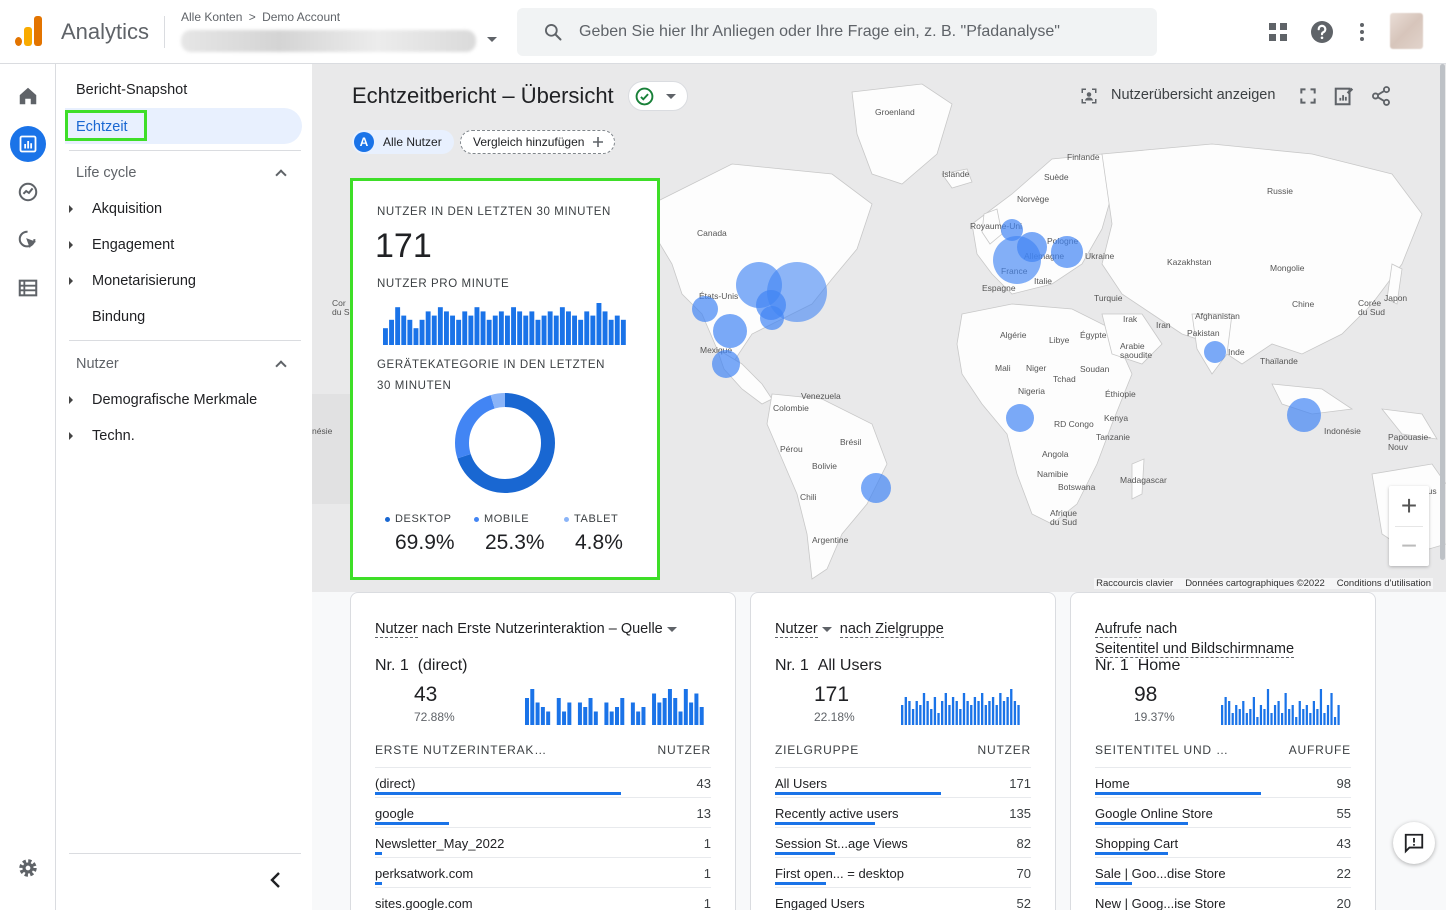 The image size is (1446, 910). Describe the element at coordinates (543, 842) in the screenshot. I see `table-row: Newsletter_May_2022 1` at that location.